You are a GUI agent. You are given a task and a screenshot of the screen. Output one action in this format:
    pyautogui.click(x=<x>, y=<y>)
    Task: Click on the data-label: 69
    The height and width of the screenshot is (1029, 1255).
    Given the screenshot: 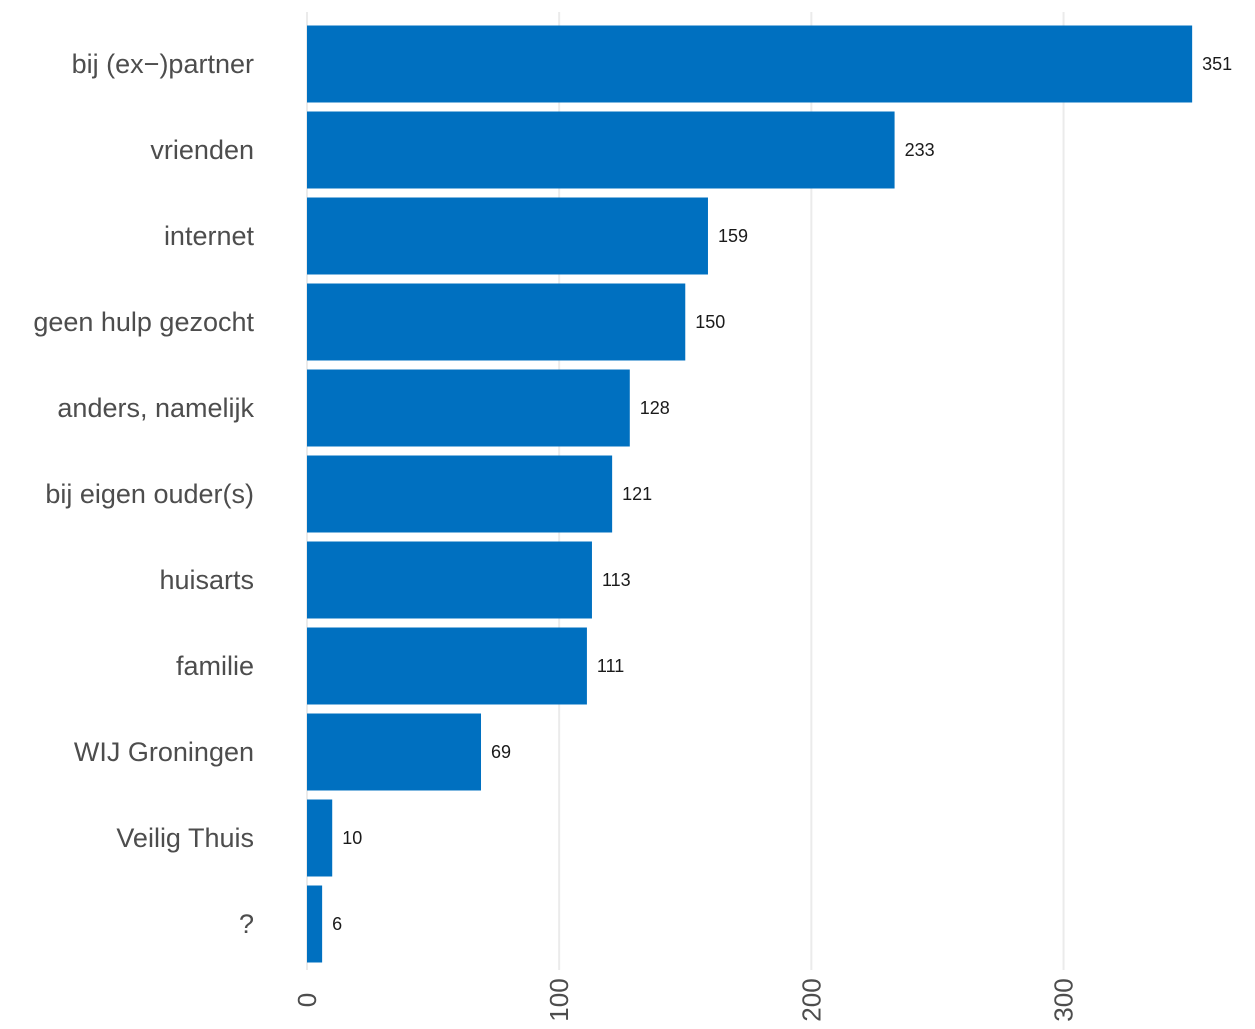 What is the action you would take?
    pyautogui.click(x=501, y=752)
    